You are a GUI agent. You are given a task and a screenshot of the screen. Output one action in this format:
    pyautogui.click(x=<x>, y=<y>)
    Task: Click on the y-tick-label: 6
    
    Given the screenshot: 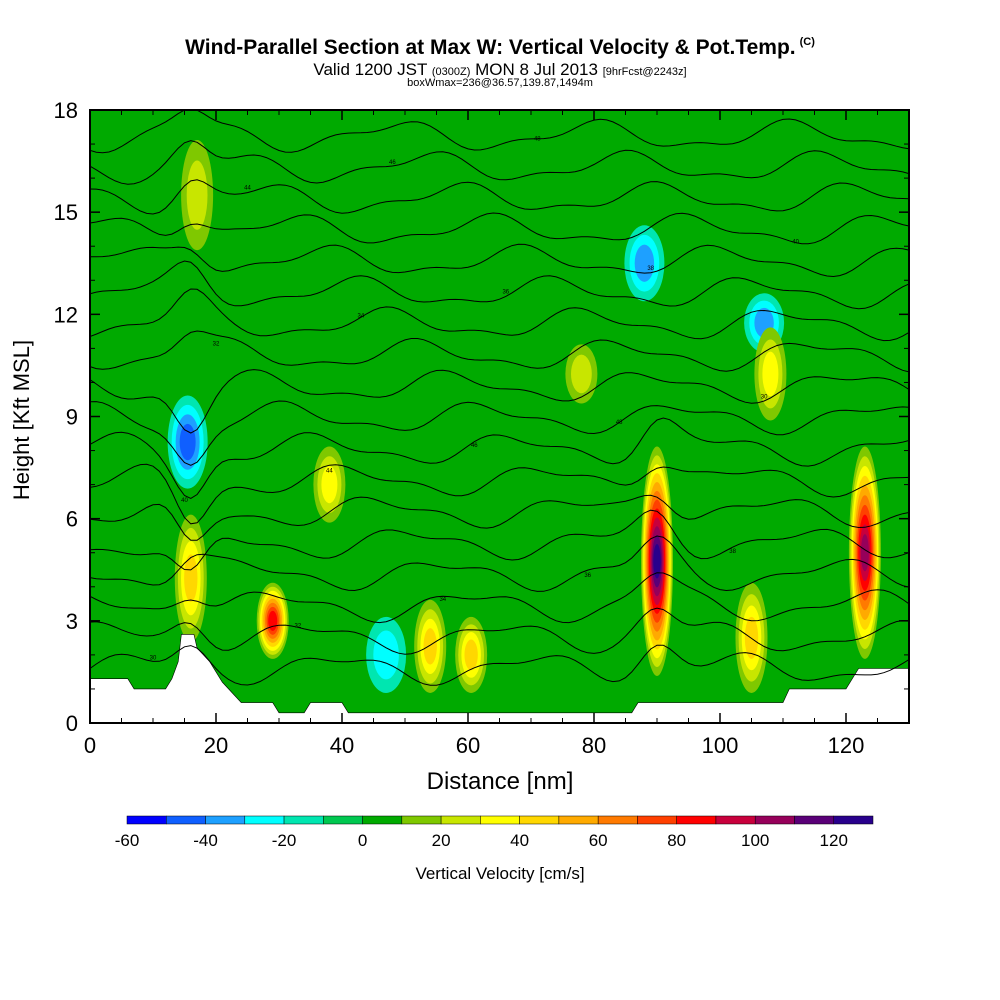 What is the action you would take?
    pyautogui.click(x=72, y=519)
    